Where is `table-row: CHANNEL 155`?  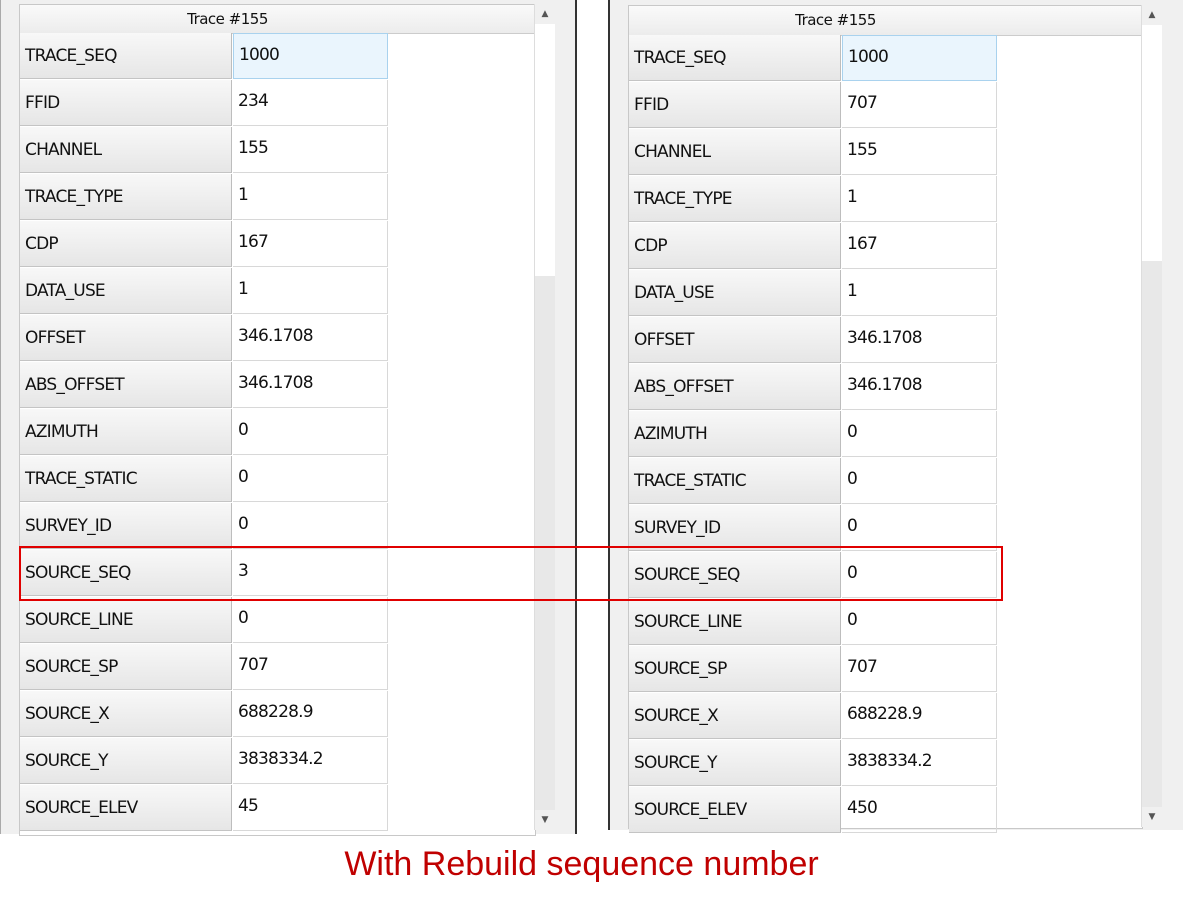 table-row: CHANNEL 155 is located at coordinates (204, 150).